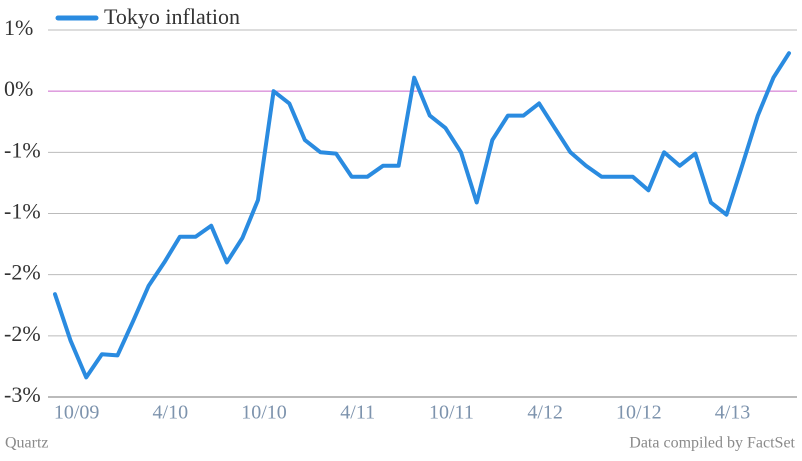 The height and width of the screenshot is (461, 802). I want to click on x-tick-label: 4/11, so click(357, 413).